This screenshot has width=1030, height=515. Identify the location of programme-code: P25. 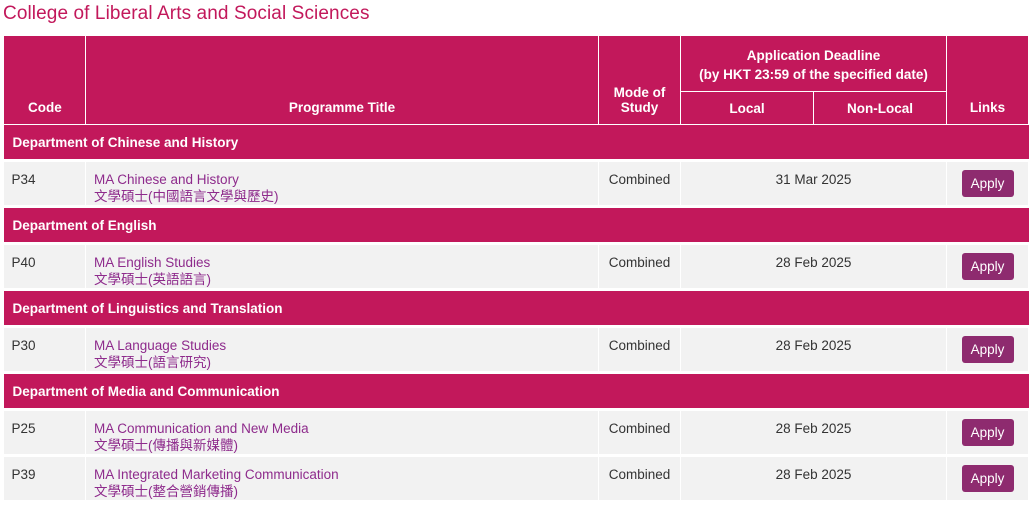
(44, 433).